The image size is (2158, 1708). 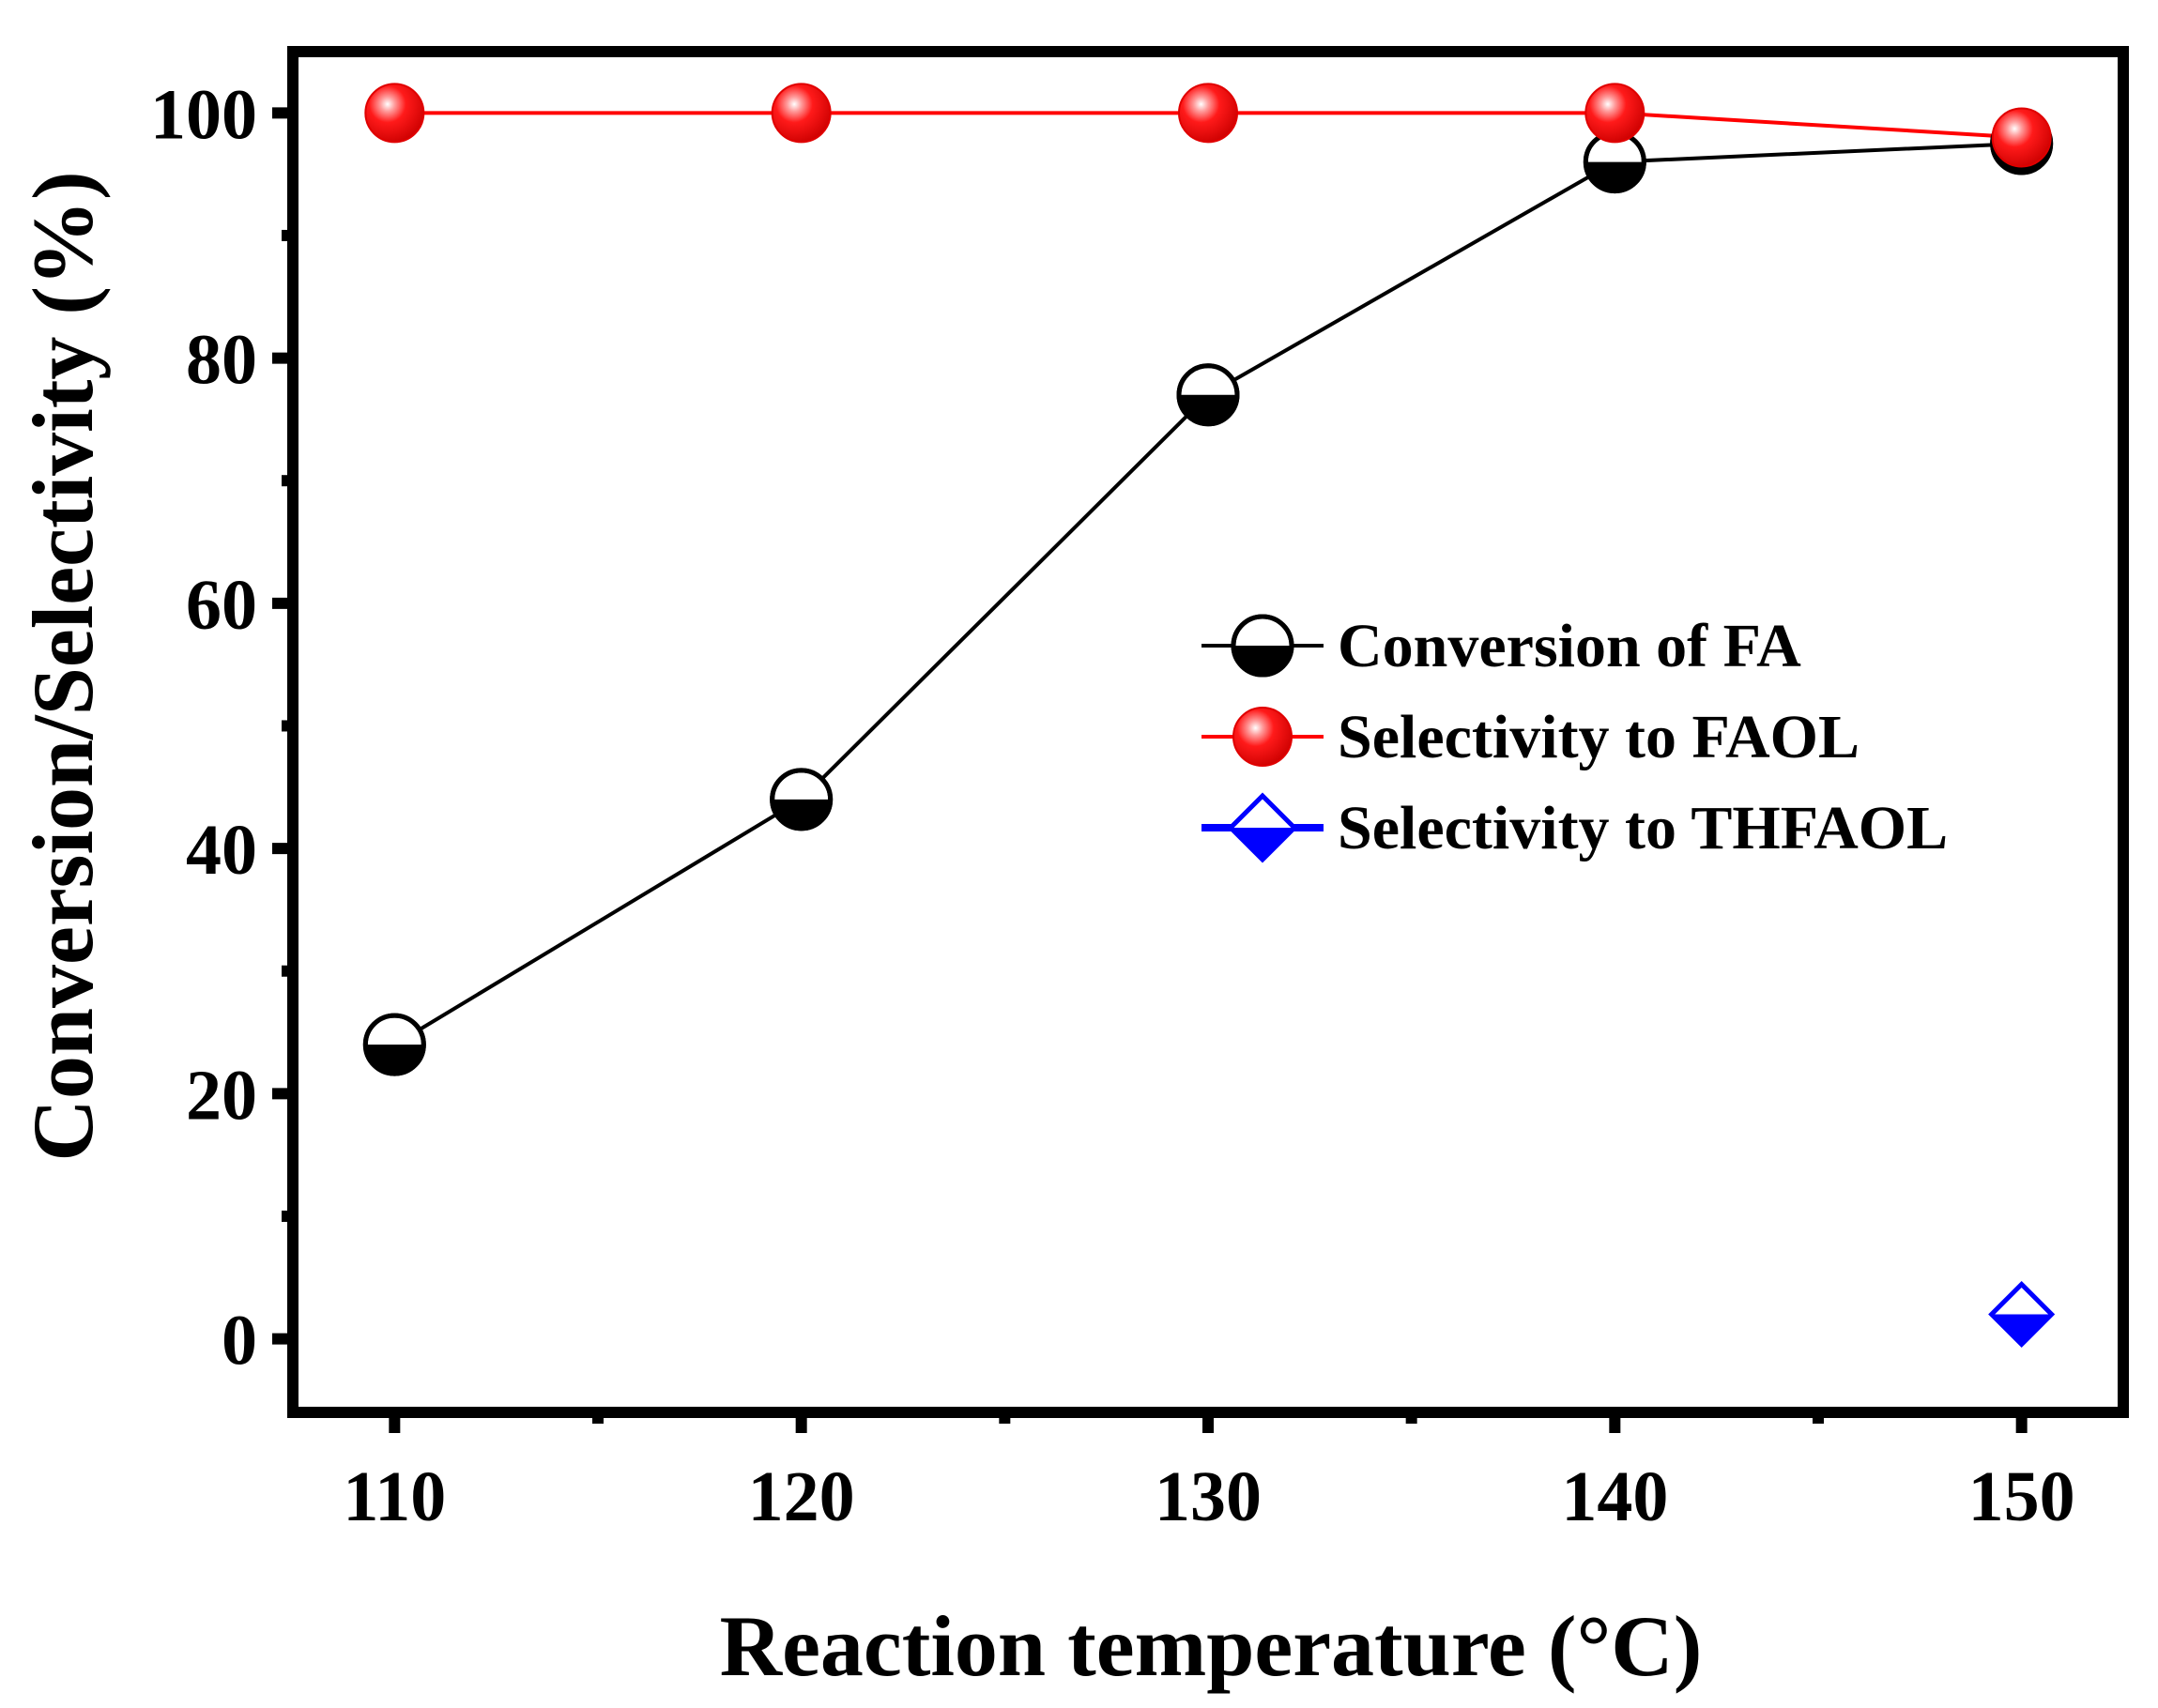 I want to click on y-tick-label: 20, so click(x=221, y=1095).